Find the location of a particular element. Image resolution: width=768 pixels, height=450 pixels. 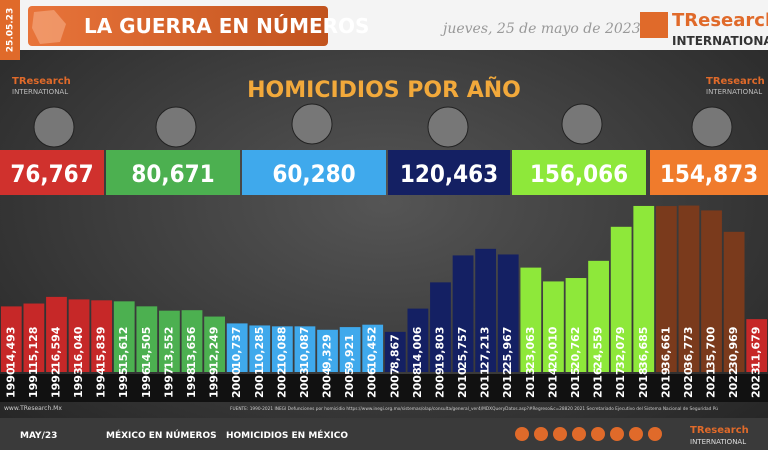

value-label: 30,969 is located at coordinates (733, 348).